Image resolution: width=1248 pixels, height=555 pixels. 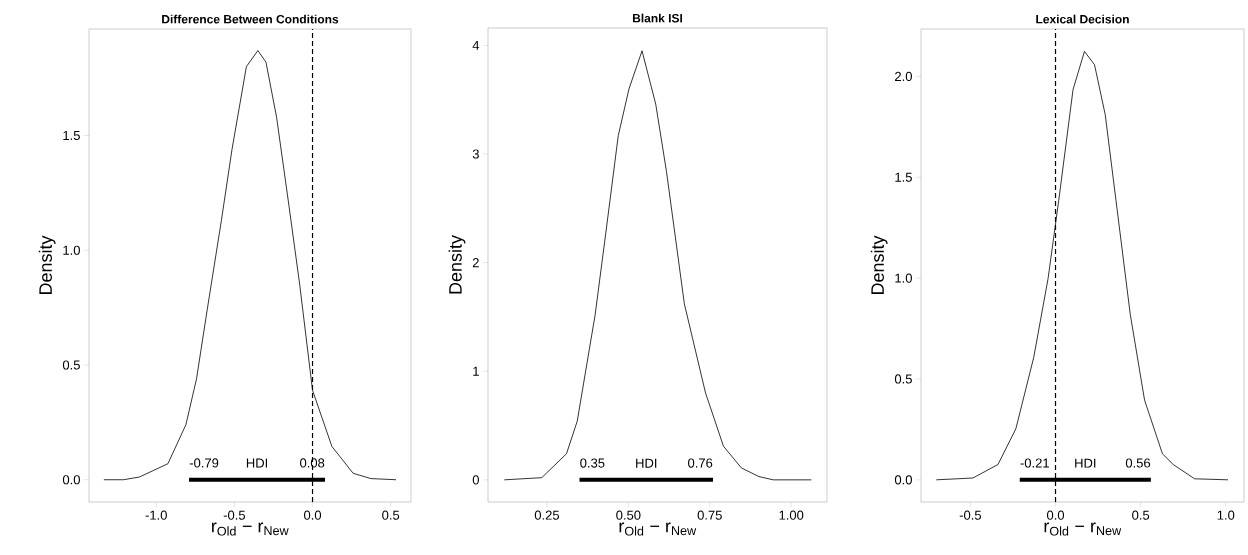 What do you see at coordinates (592, 463) in the screenshot?
I see `annotation: 0.35` at bounding box center [592, 463].